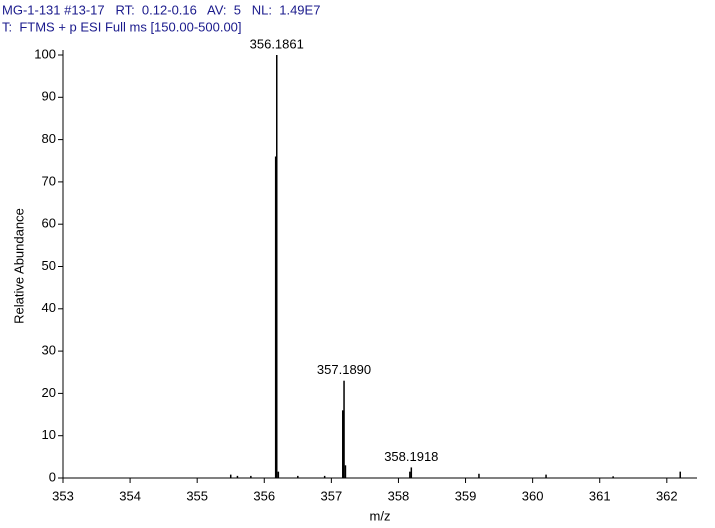 Image resolution: width=715 pixels, height=528 pixels. Describe the element at coordinates (264, 495) in the screenshot. I see `x-tick-label: 356` at that location.